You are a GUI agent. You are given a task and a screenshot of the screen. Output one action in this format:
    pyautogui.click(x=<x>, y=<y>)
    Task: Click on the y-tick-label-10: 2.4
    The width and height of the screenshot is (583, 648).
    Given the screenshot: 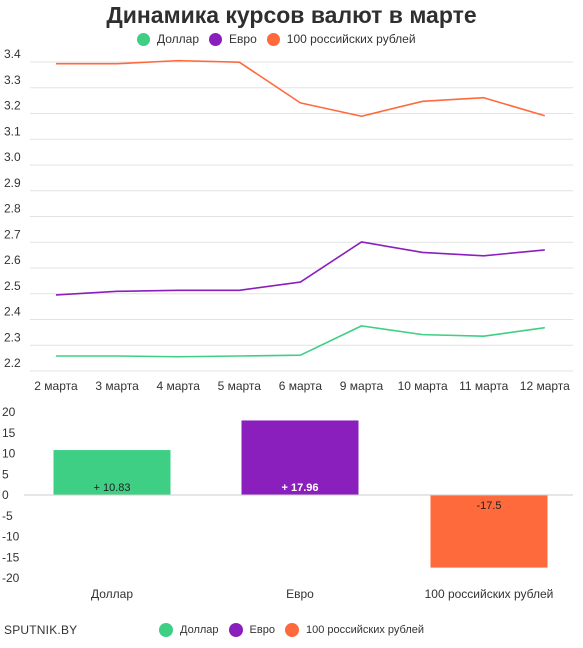 What is the action you would take?
    pyautogui.click(x=12, y=312)
    